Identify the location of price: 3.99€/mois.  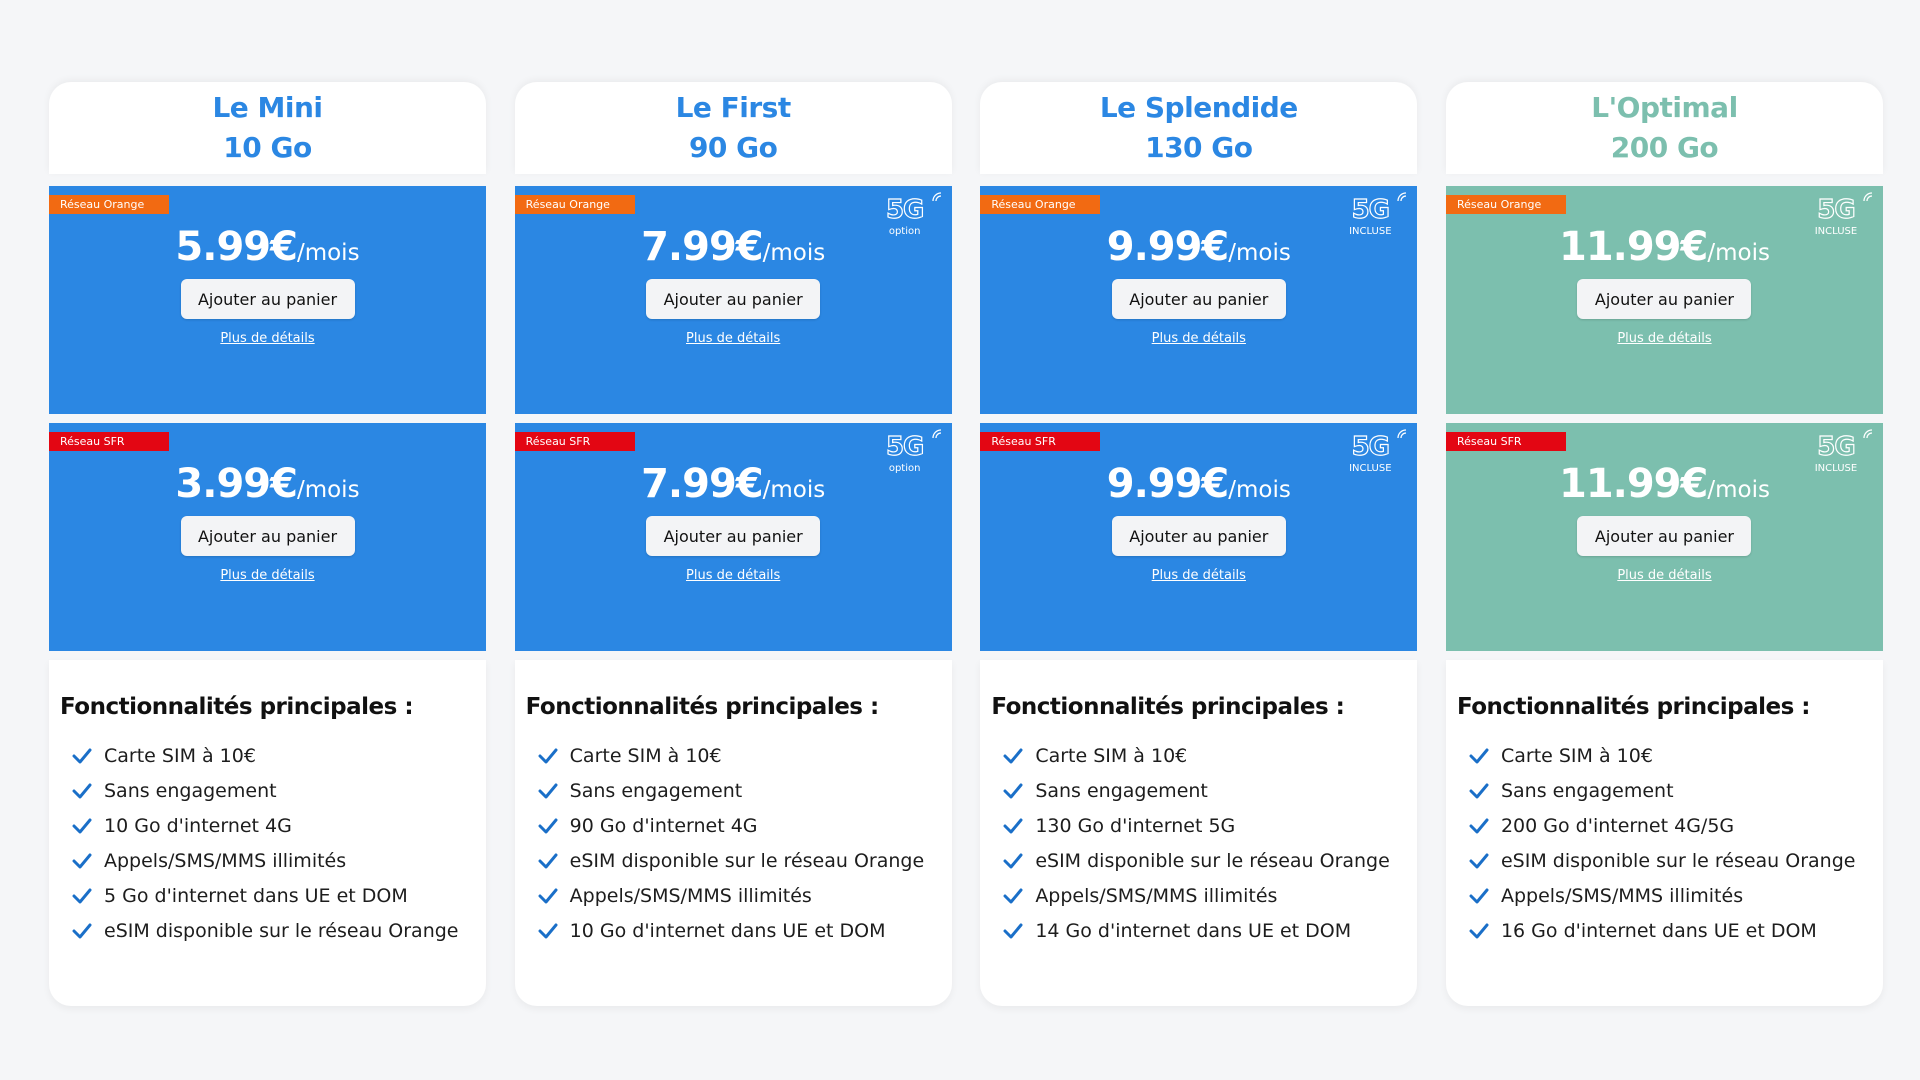
(267, 484).